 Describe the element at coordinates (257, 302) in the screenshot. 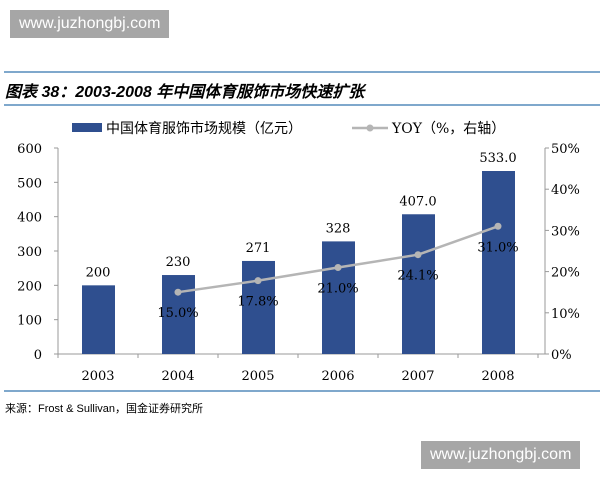

I see `yoy-label-2005: 17.8%` at that location.